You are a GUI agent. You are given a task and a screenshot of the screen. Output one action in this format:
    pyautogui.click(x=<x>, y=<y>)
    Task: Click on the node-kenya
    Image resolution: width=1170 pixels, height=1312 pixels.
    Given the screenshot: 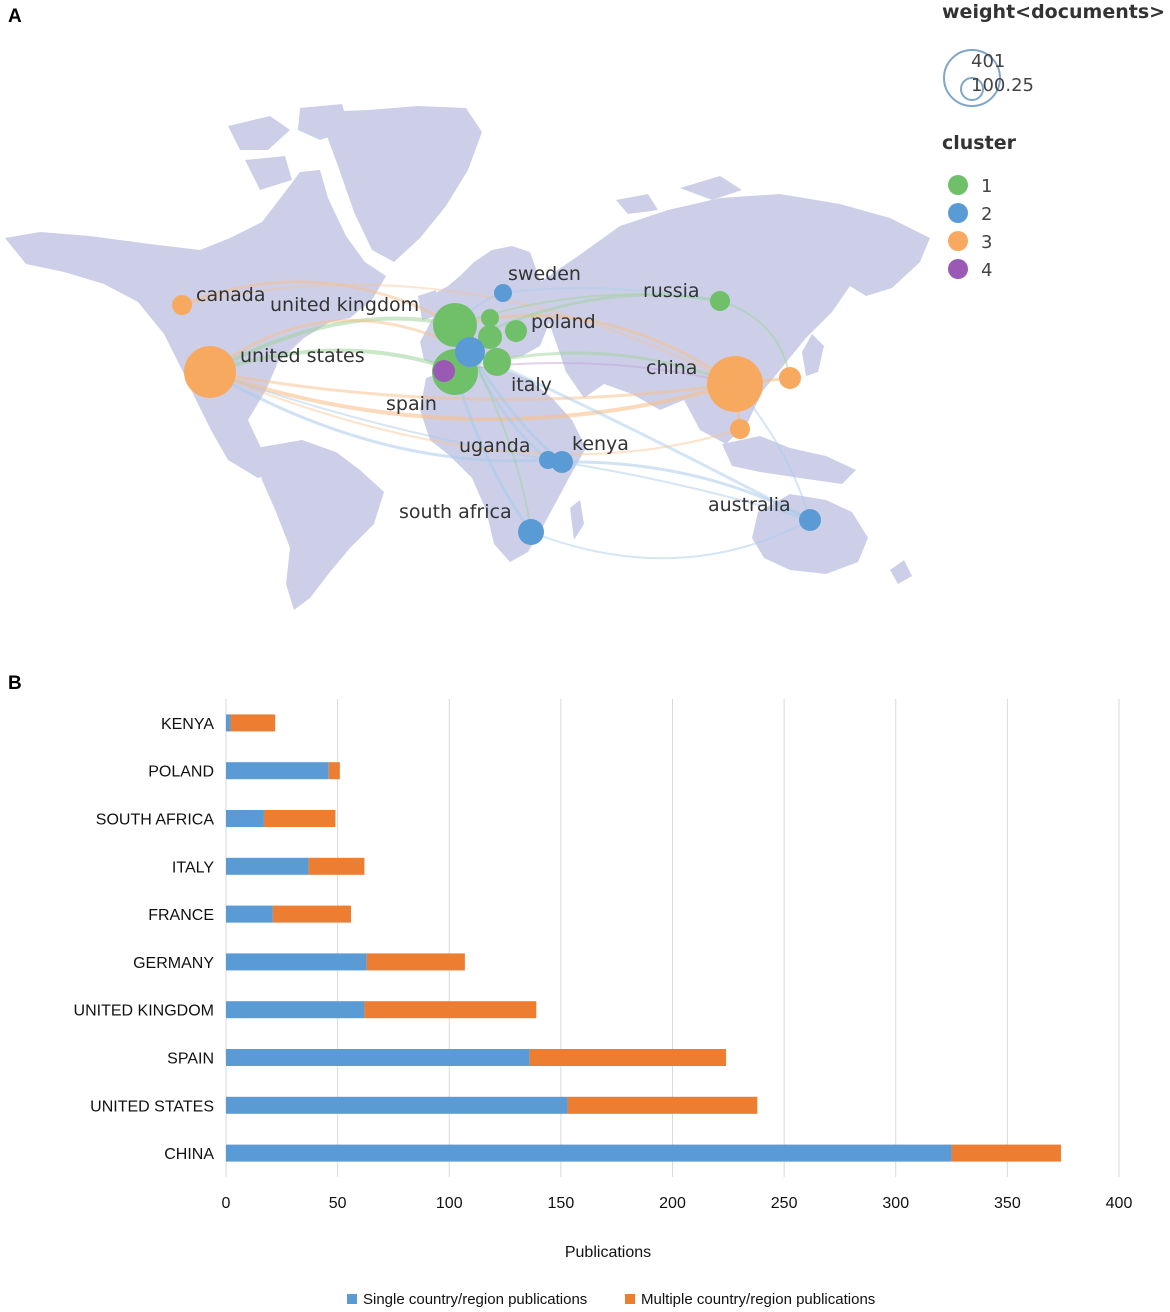 What is the action you would take?
    pyautogui.click(x=562, y=462)
    